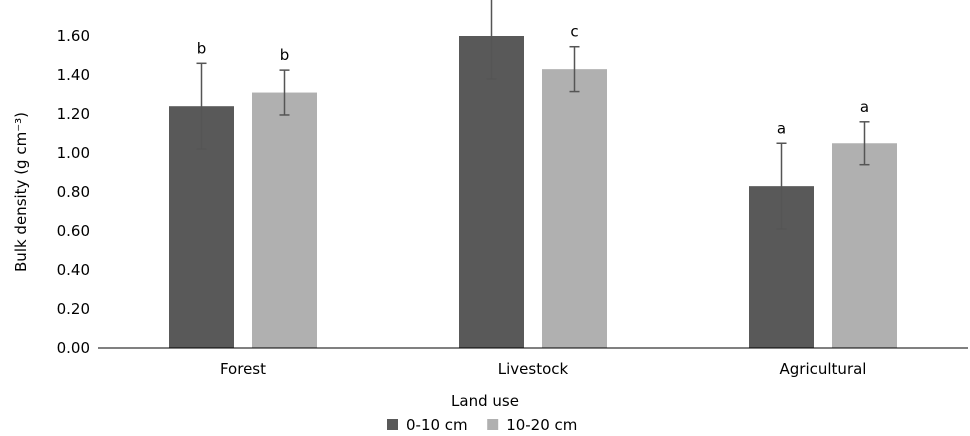 The height and width of the screenshot is (436, 970). I want to click on x-tick-label: Agricultural, so click(823, 369).